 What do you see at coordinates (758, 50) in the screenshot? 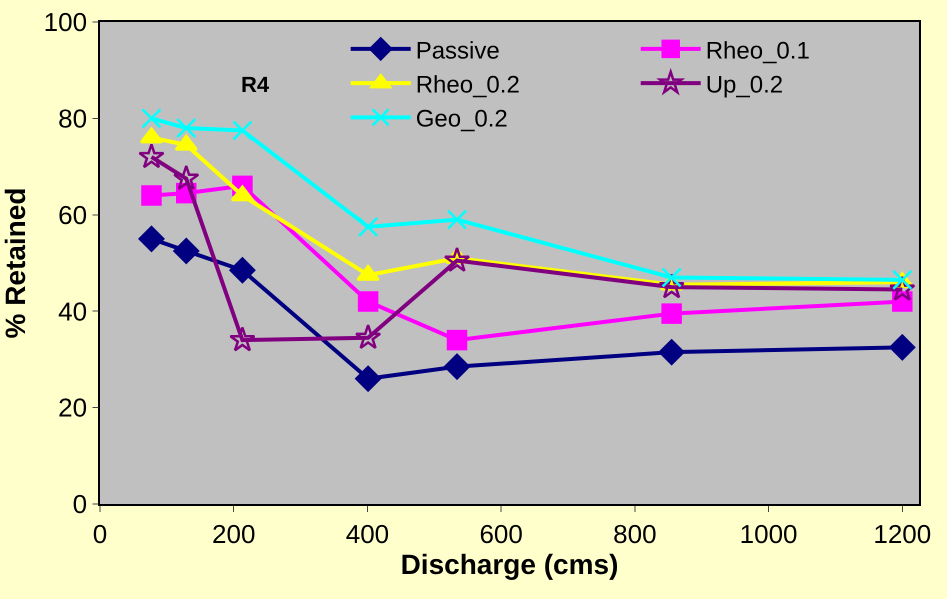
I see `legend-label: Rheo_0.1` at bounding box center [758, 50].